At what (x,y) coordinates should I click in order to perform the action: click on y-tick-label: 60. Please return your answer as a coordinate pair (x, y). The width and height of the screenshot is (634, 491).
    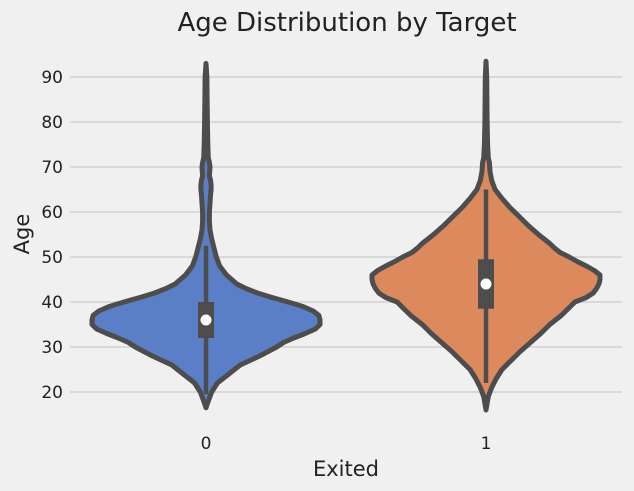
    Looking at the image, I should click on (52, 213).